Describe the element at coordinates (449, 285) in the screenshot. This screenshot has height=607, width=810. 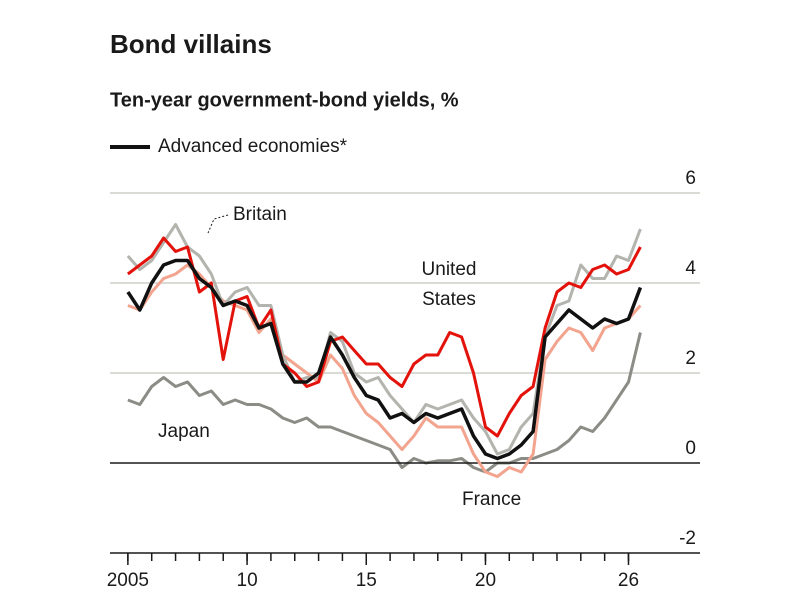
I see `series-label: United States` at that location.